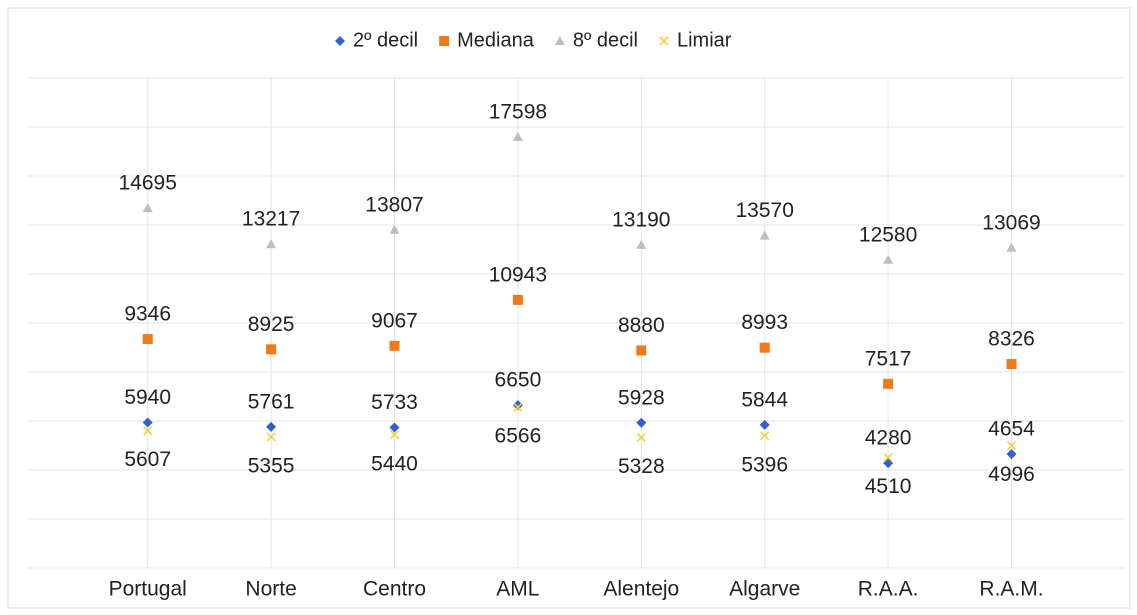 This screenshot has width=1137, height=615. Describe the element at coordinates (394, 589) in the screenshot. I see `x-tick-label: Centro` at that location.